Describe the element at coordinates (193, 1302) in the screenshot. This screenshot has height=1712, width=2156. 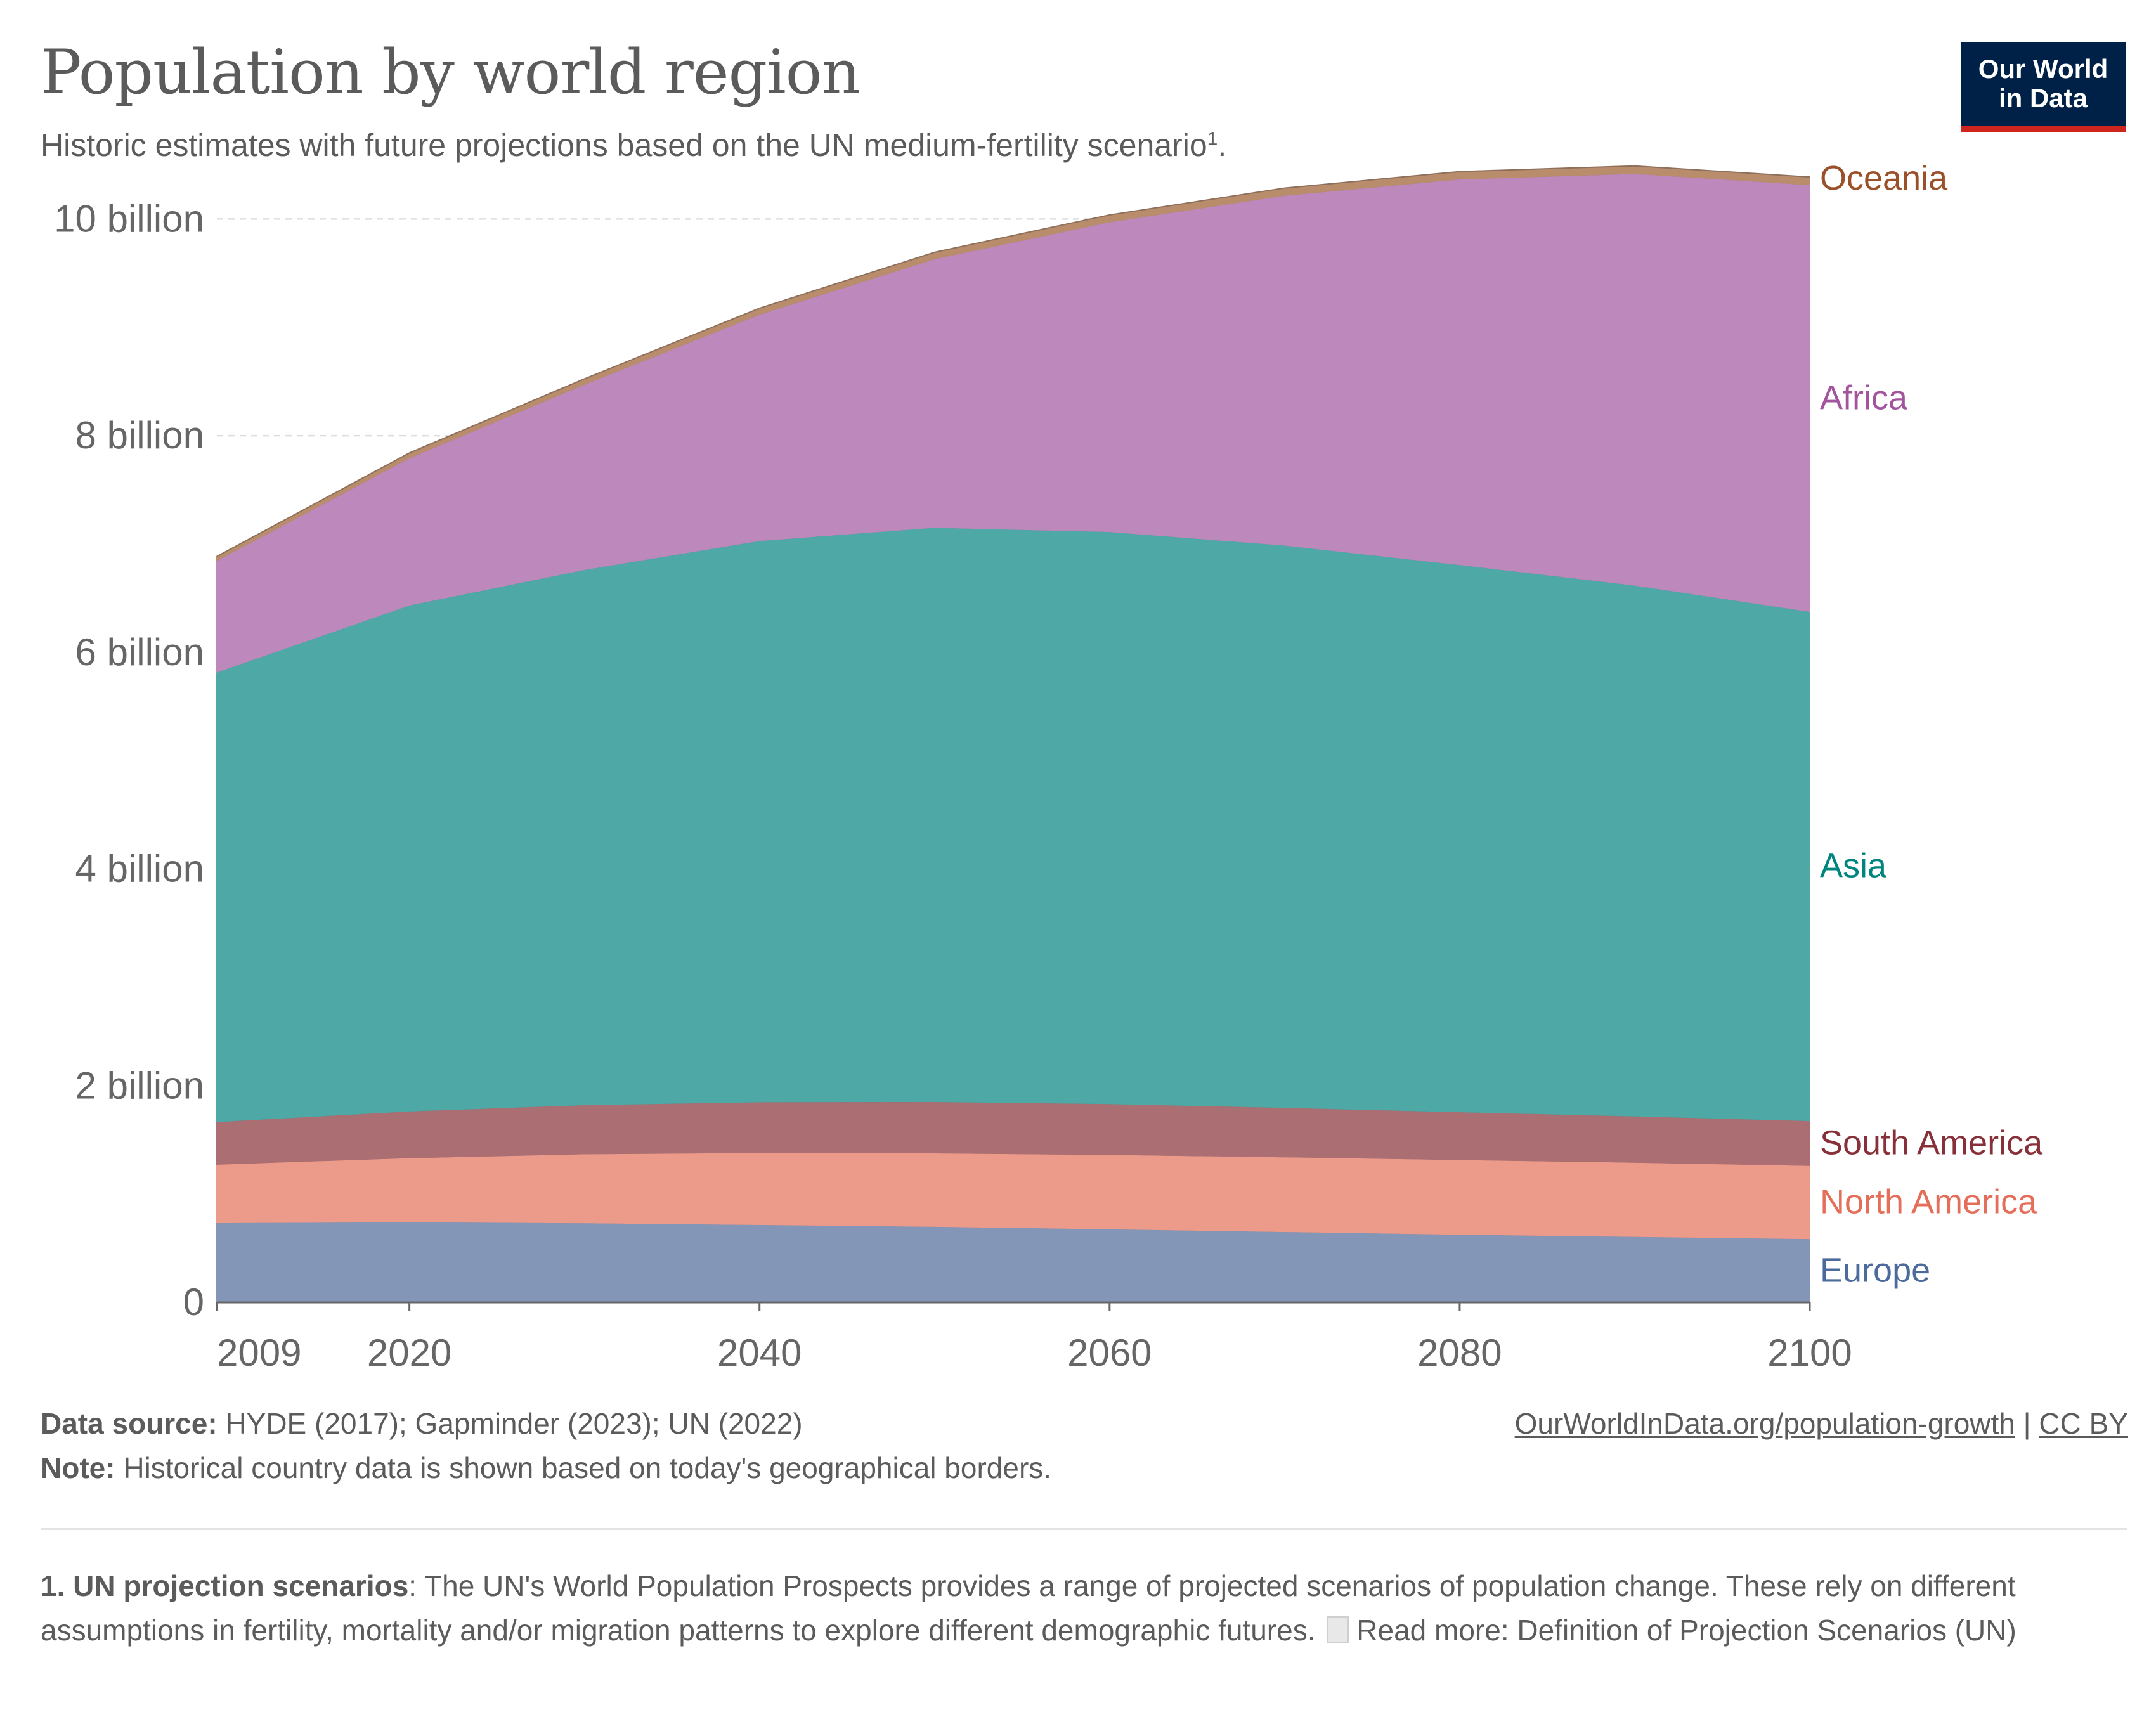
I see `y-tick-label: 0` at that location.